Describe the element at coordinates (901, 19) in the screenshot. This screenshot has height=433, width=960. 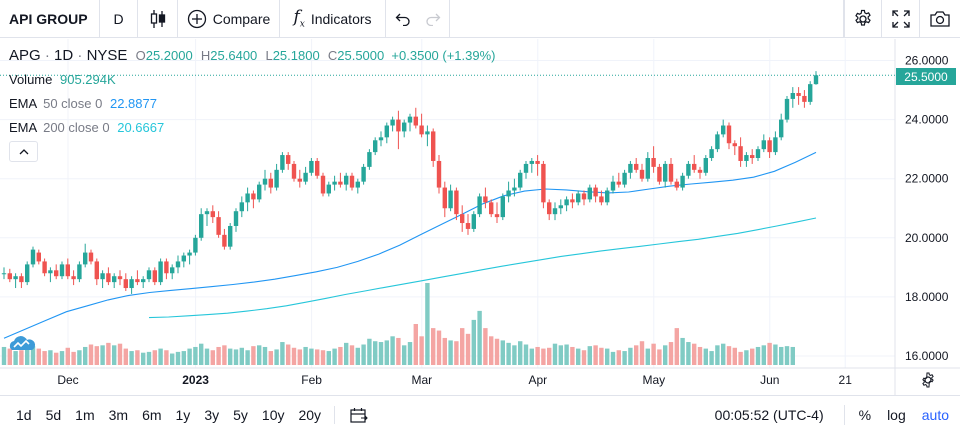
I see `fullscreen-button` at that location.